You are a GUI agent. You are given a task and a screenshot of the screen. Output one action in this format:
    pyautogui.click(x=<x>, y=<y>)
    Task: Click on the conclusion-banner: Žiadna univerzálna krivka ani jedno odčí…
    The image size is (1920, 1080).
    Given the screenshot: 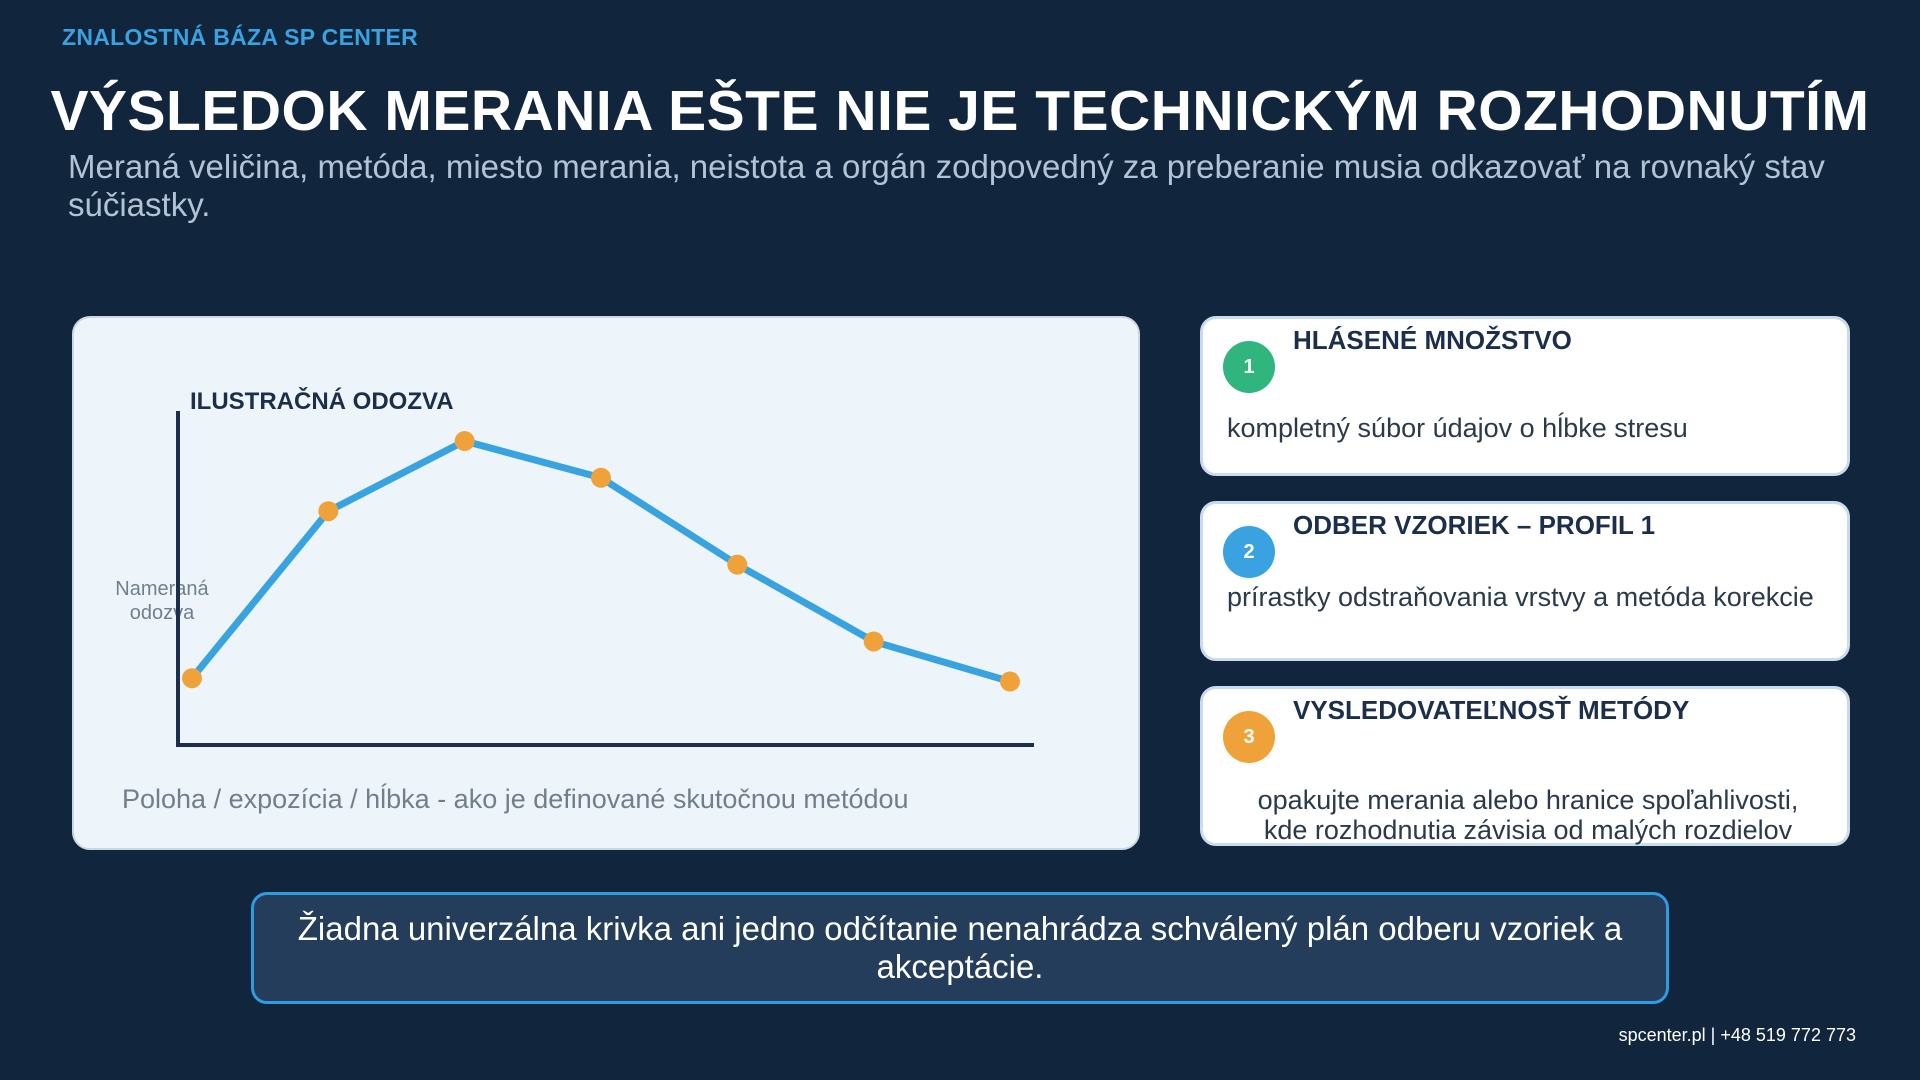 What is the action you would take?
    pyautogui.click(x=960, y=948)
    